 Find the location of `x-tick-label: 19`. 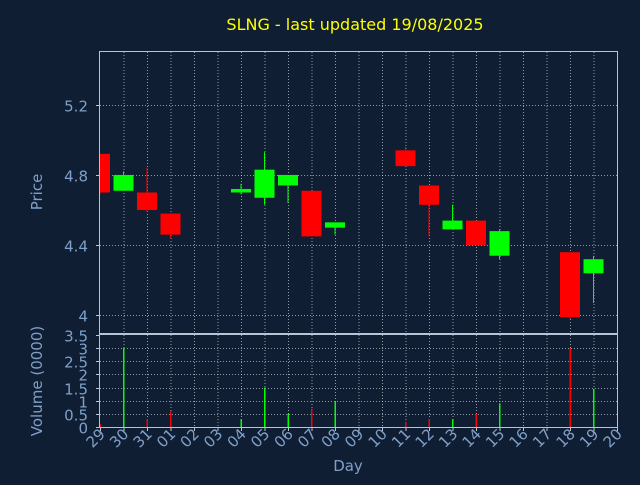

x-tick-label: 19 is located at coordinates (589, 438).